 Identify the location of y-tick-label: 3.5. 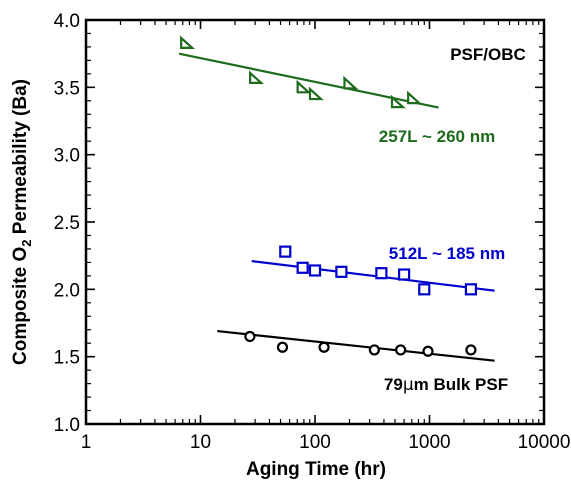
(67, 88).